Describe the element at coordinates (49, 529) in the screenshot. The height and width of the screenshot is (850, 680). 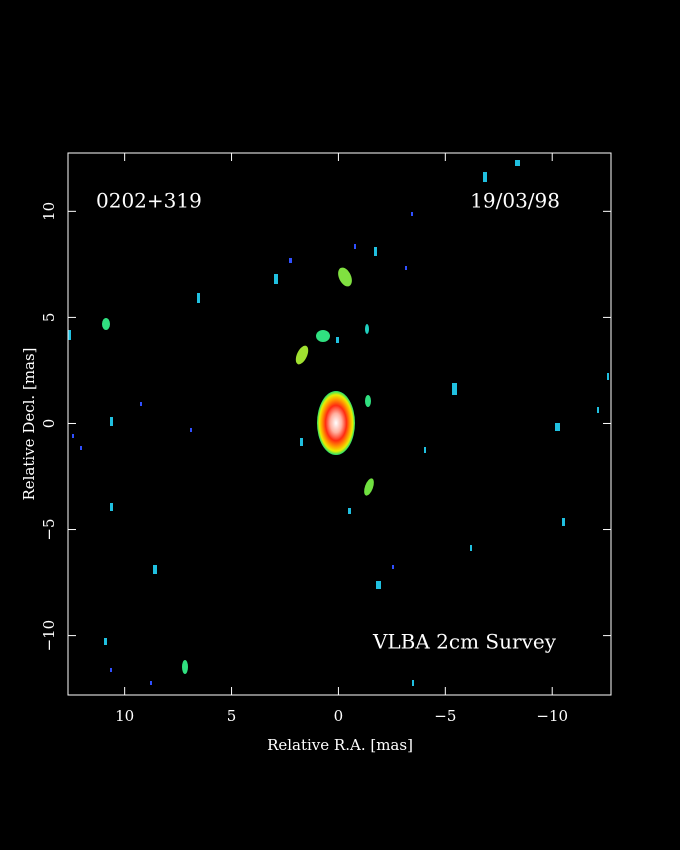
I see `y-tick-label: −5` at that location.